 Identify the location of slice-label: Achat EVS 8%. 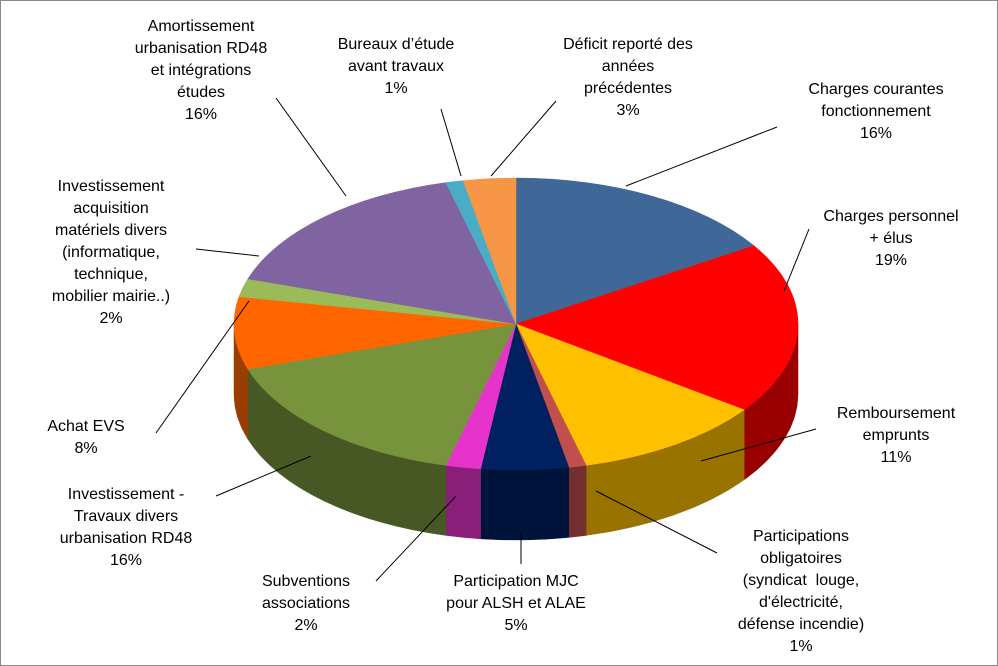
(85, 438).